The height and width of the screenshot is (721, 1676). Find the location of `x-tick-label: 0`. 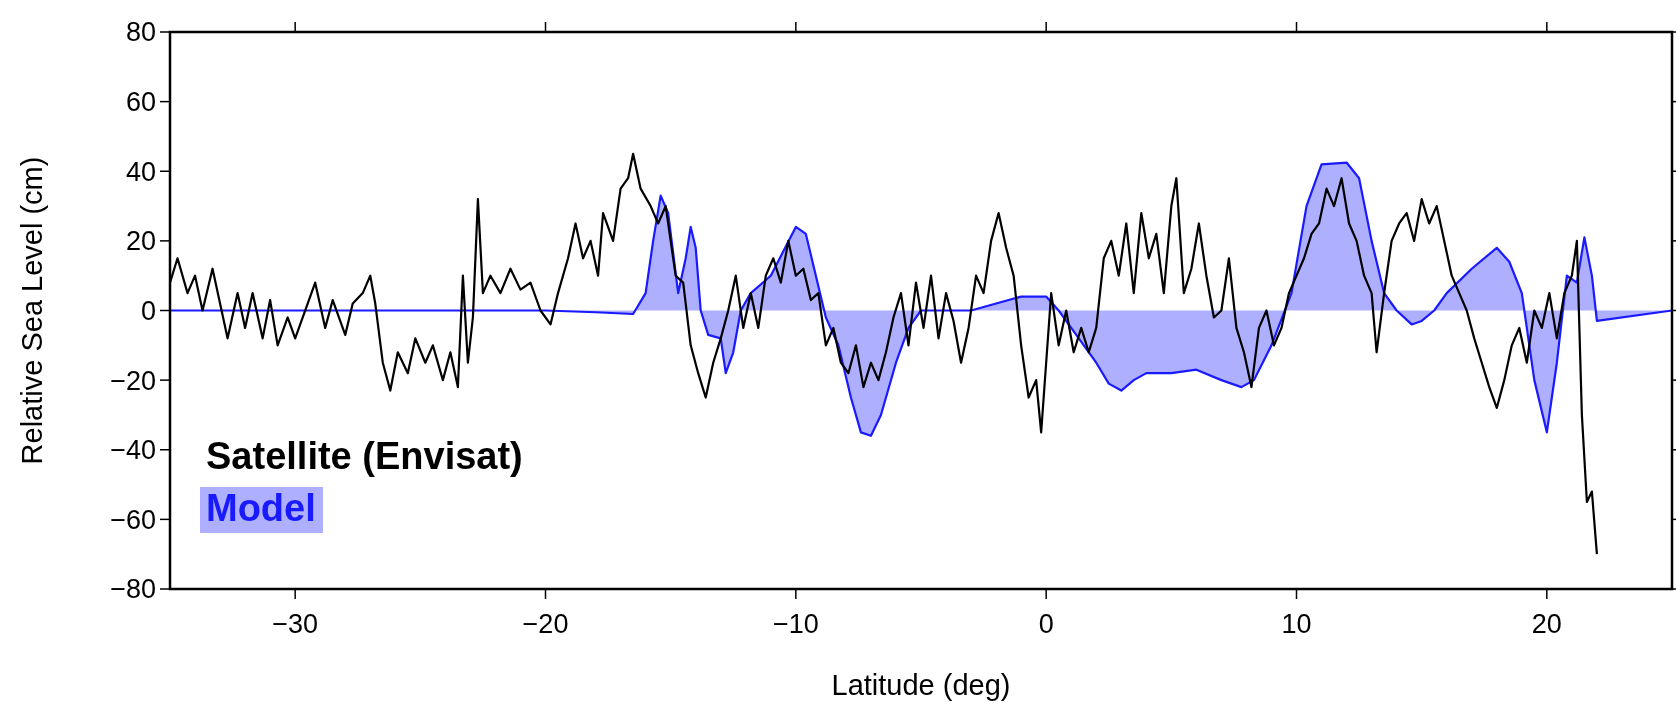

x-tick-label: 0 is located at coordinates (1046, 624).